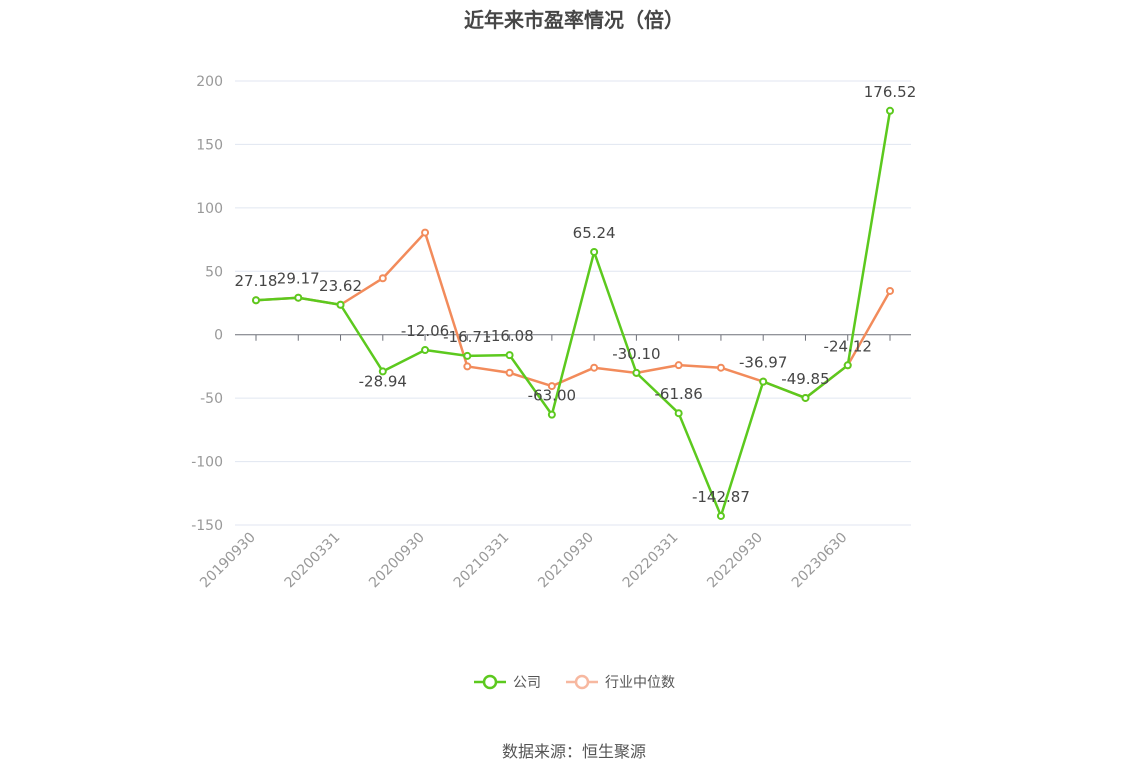 This screenshot has width=1148, height=776. Describe the element at coordinates (848, 346) in the screenshot. I see `data-label-company: -24.12` at that location.